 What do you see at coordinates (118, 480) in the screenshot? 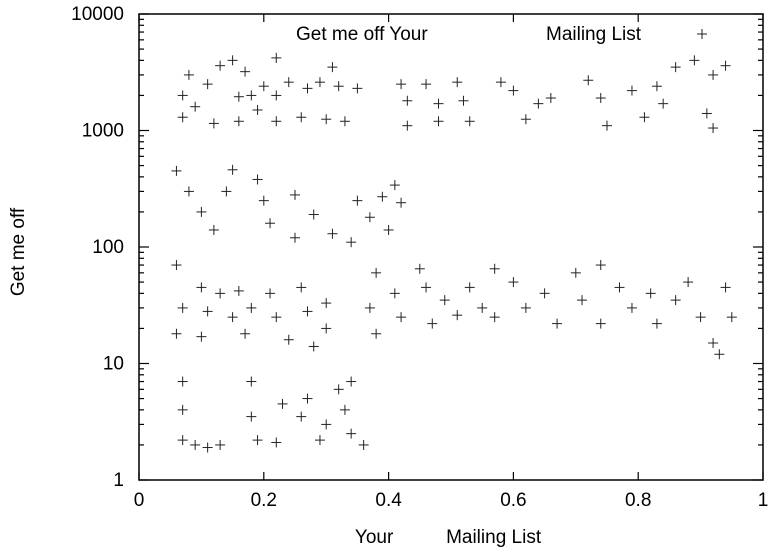
I see `y-tick-label: 1` at bounding box center [118, 480].